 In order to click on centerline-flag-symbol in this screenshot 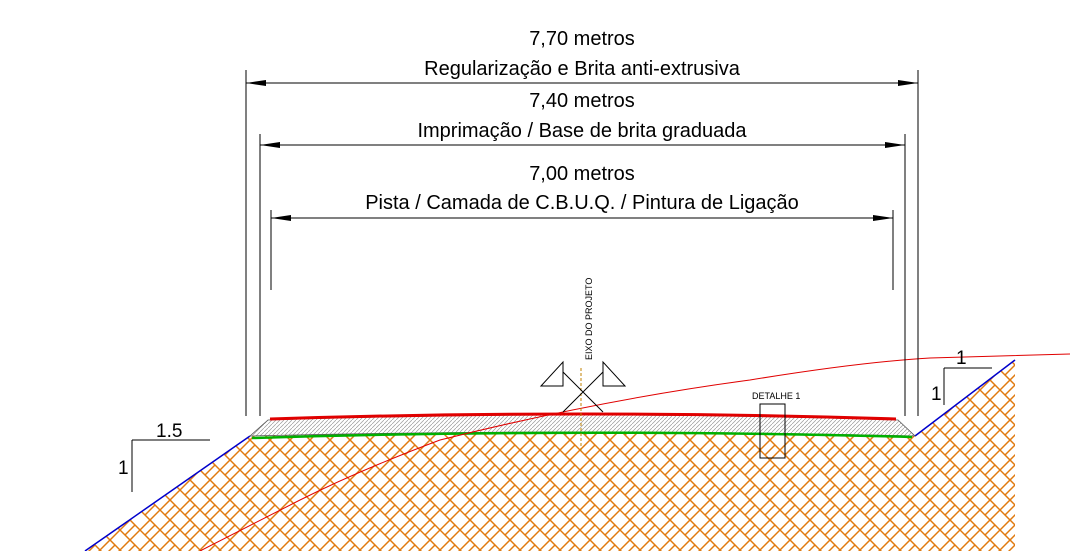, I will do `click(583, 386)`.